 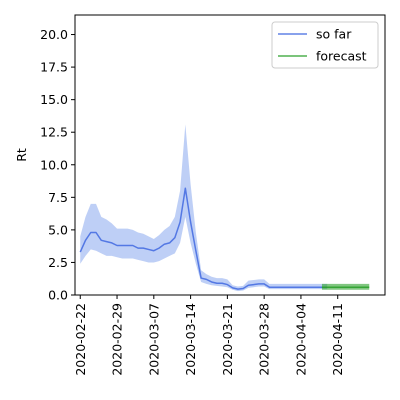 What do you see at coordinates (153, 339) in the screenshot?
I see `x-tick-label: 2020-03-07` at bounding box center [153, 339].